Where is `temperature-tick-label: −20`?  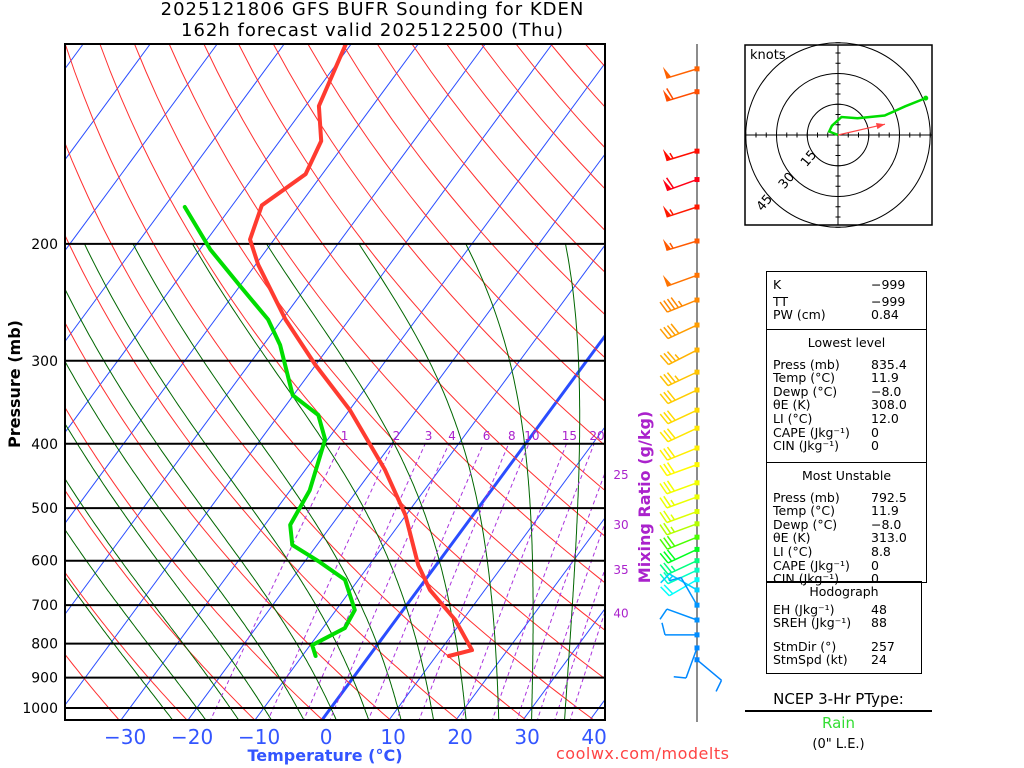 temperature-tick-label: −20 is located at coordinates (192, 737).